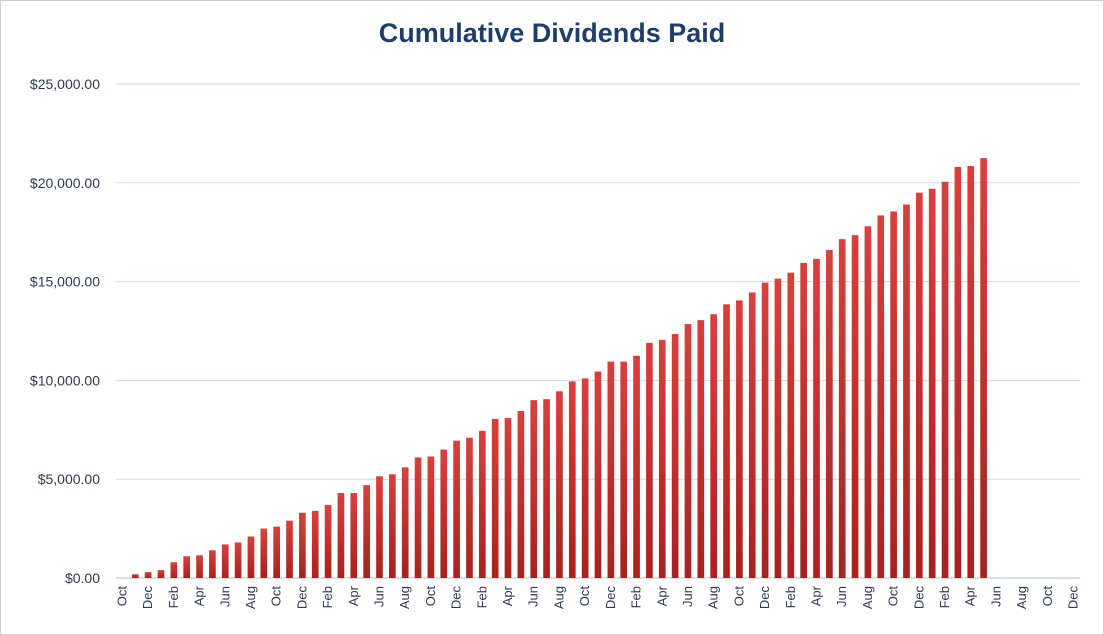  Describe the element at coordinates (65, 183) in the screenshot. I see `y-tick-label: $20,000.00` at that location.